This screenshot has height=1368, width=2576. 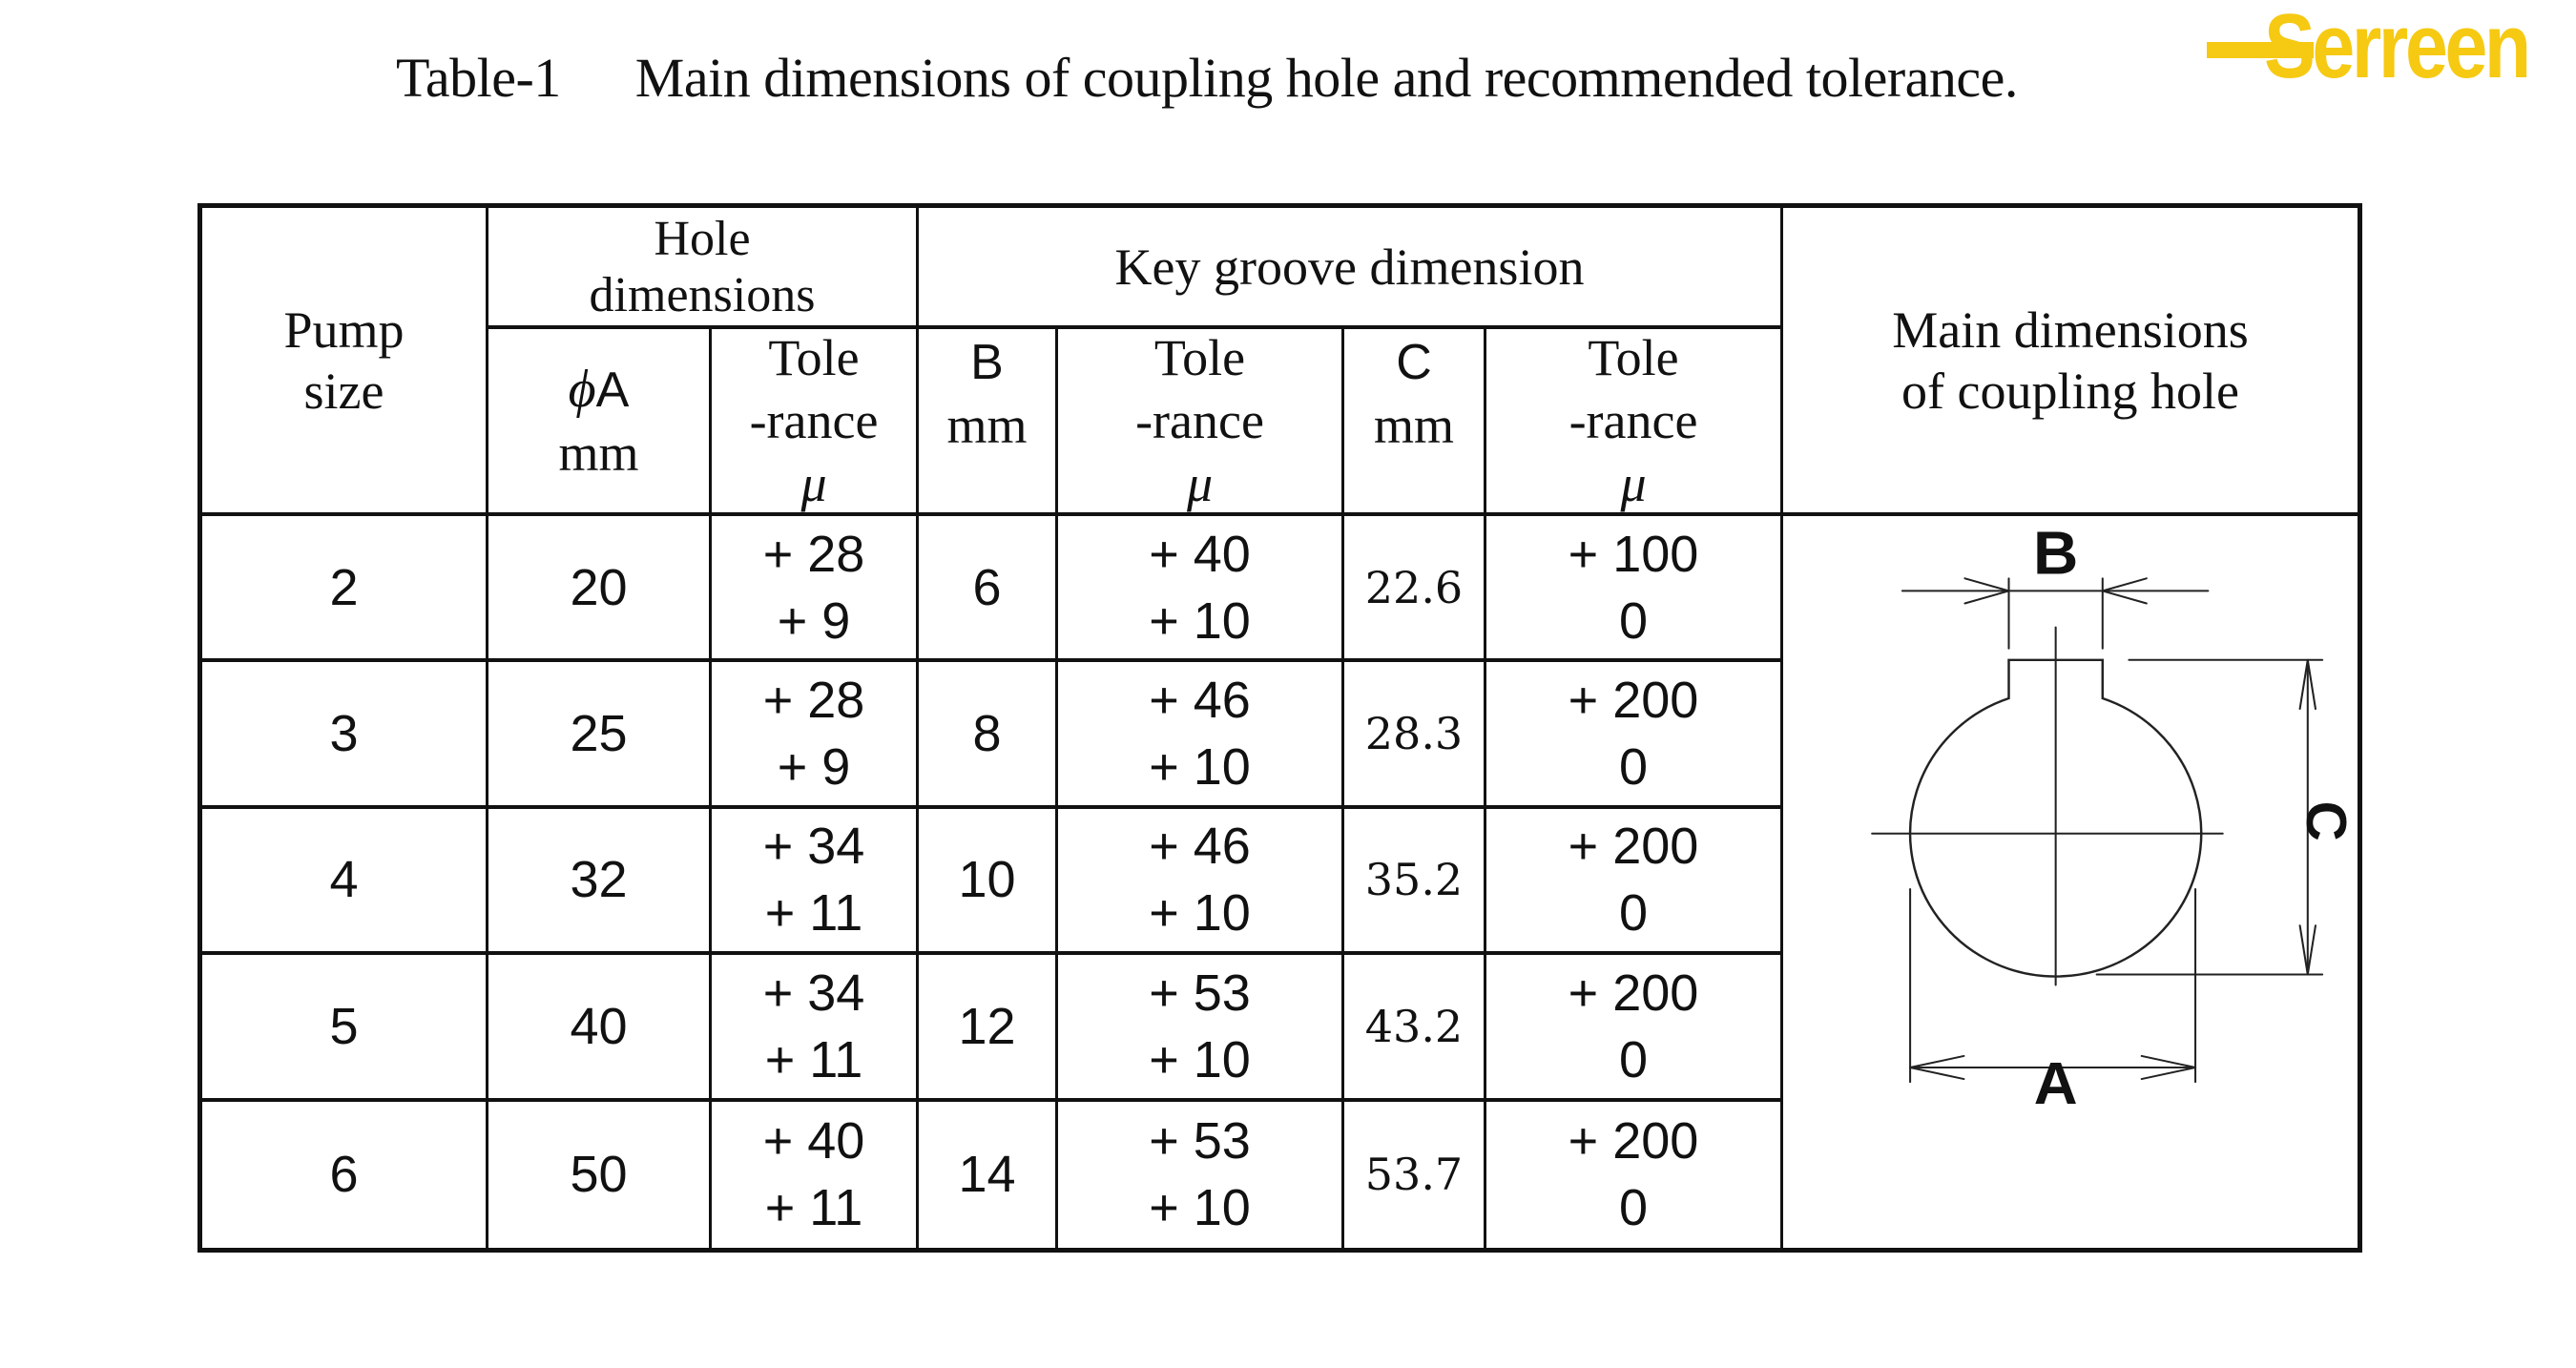 What do you see at coordinates (1415, 590) in the screenshot?
I see `groove-depth-value: 22.6` at bounding box center [1415, 590].